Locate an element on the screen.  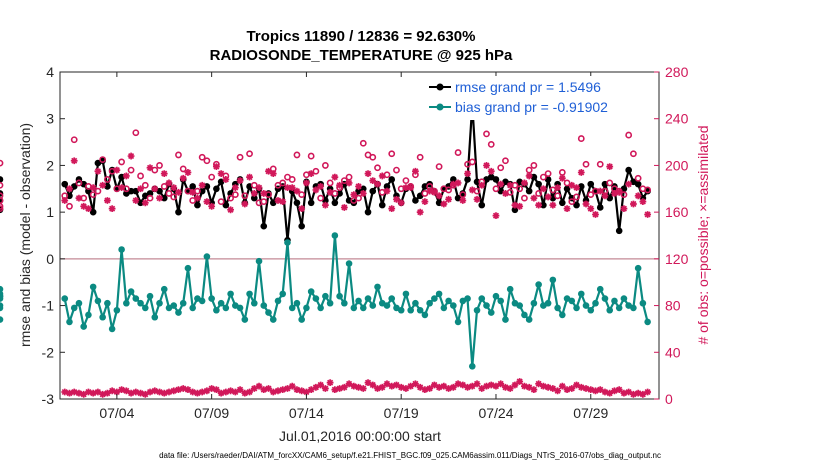
legend-bias-label: bias grand pr = -0.91902 is located at coordinates (531, 107).